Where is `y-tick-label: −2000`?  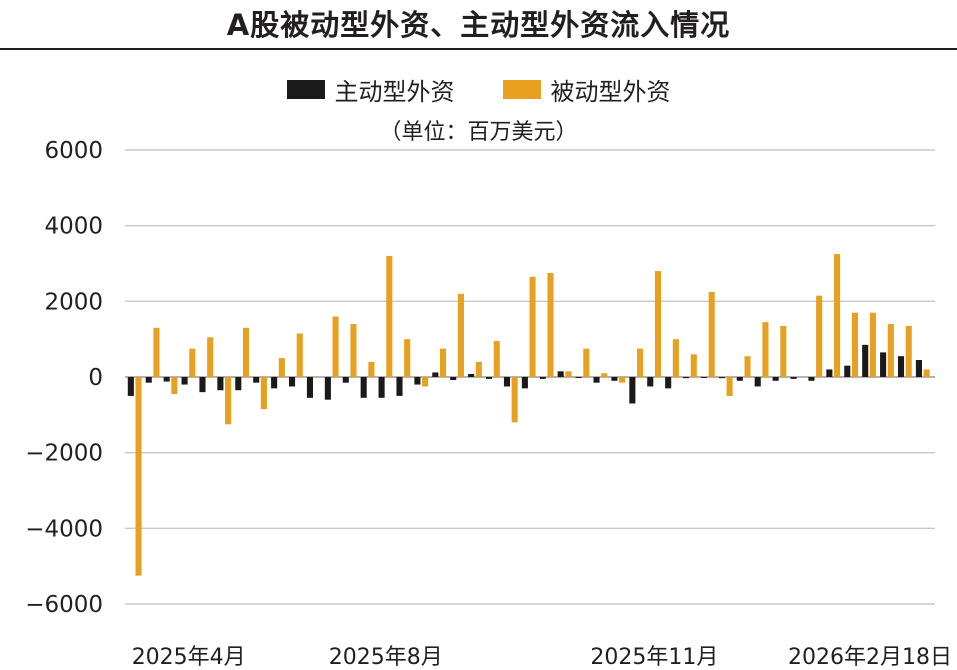
y-tick-label: −2000 is located at coordinates (64, 454).